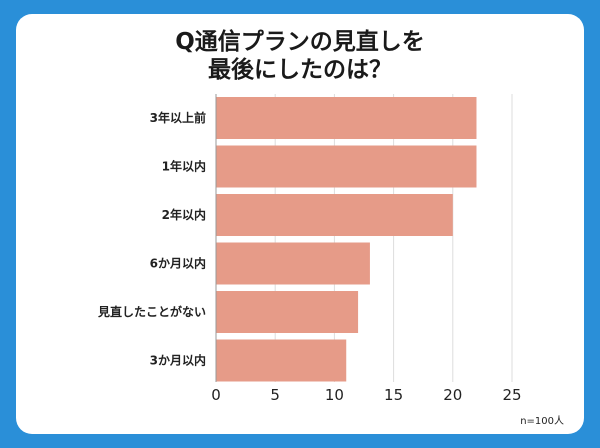 This screenshot has width=600, height=448. I want to click on x-tick-label-3: 15, so click(393, 395).